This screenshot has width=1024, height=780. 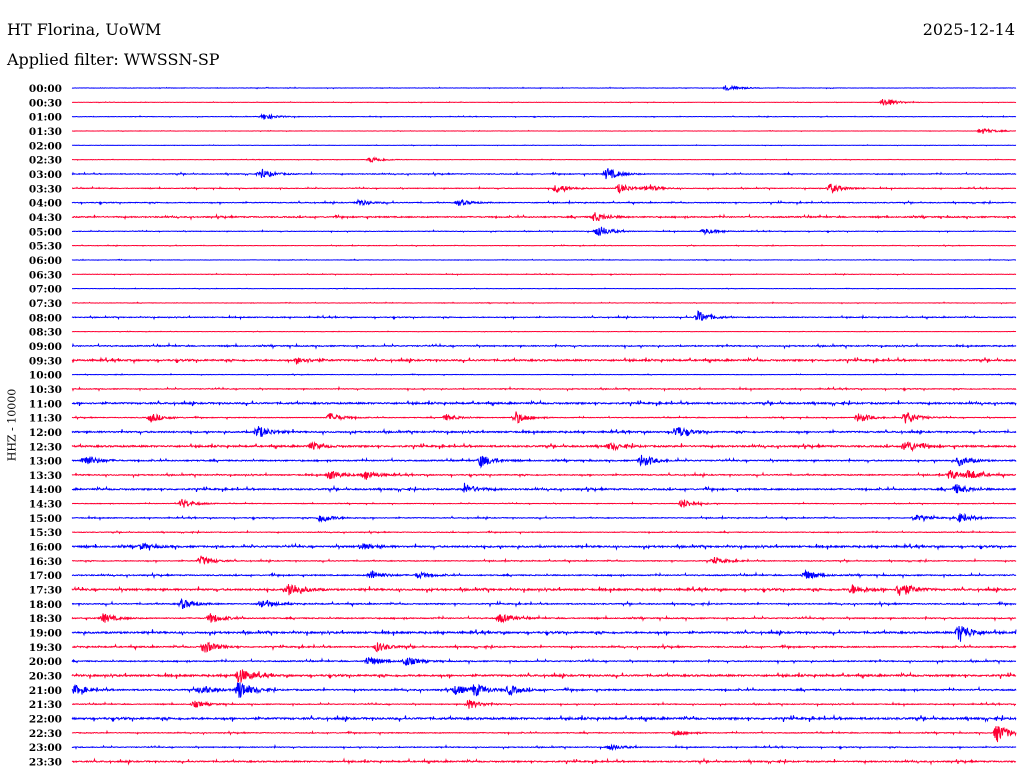 I want to click on row-time-label: 21:30, so click(x=45, y=705).